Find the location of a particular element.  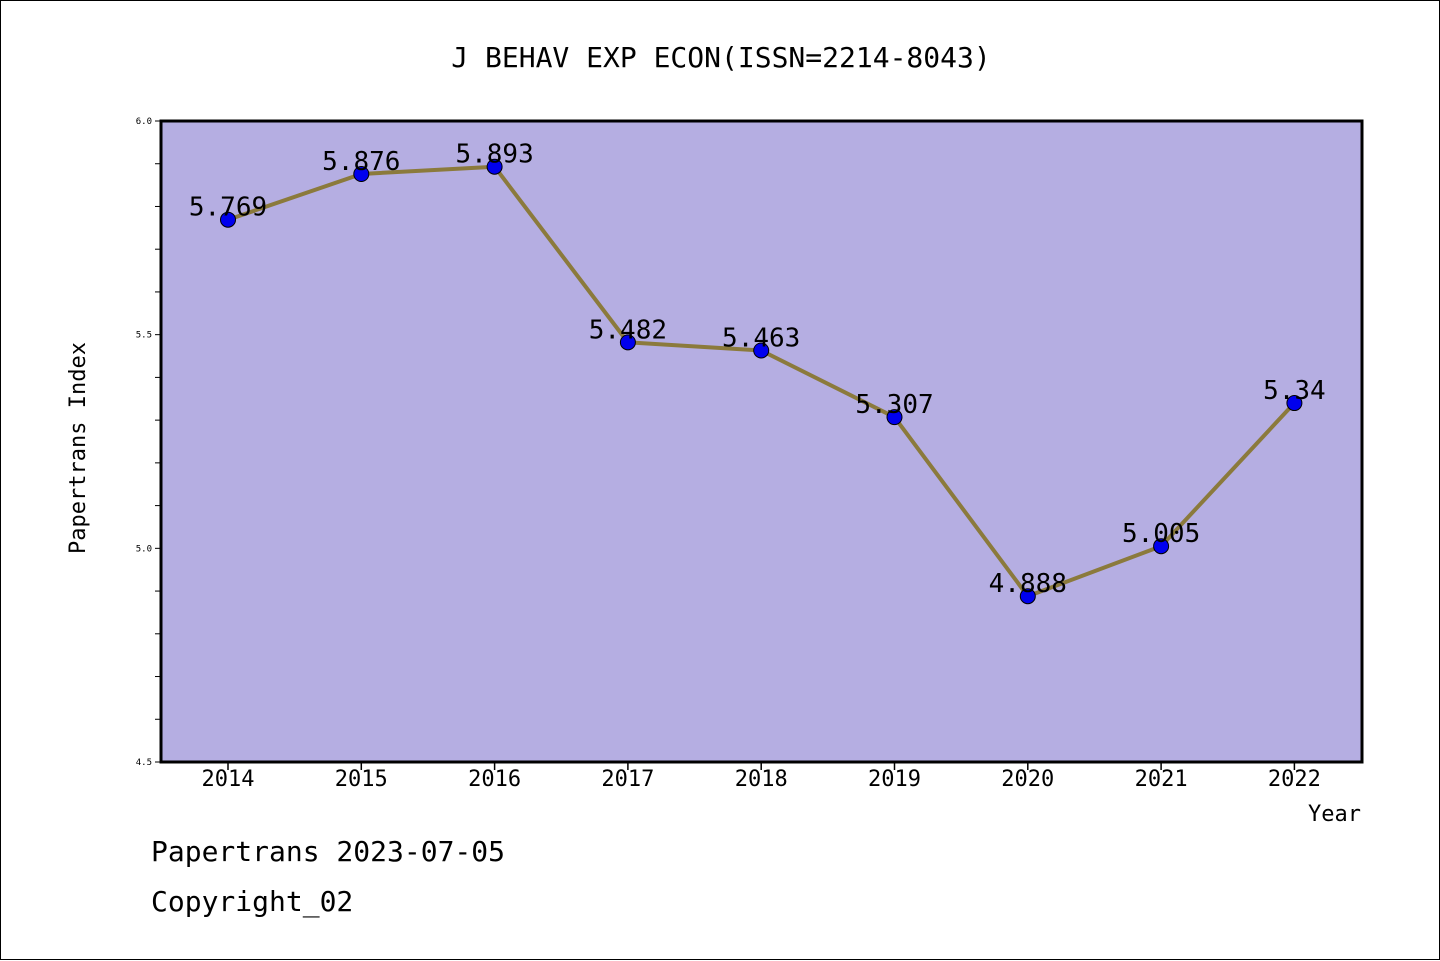

x-axis-label: Year is located at coordinates (1334, 814).